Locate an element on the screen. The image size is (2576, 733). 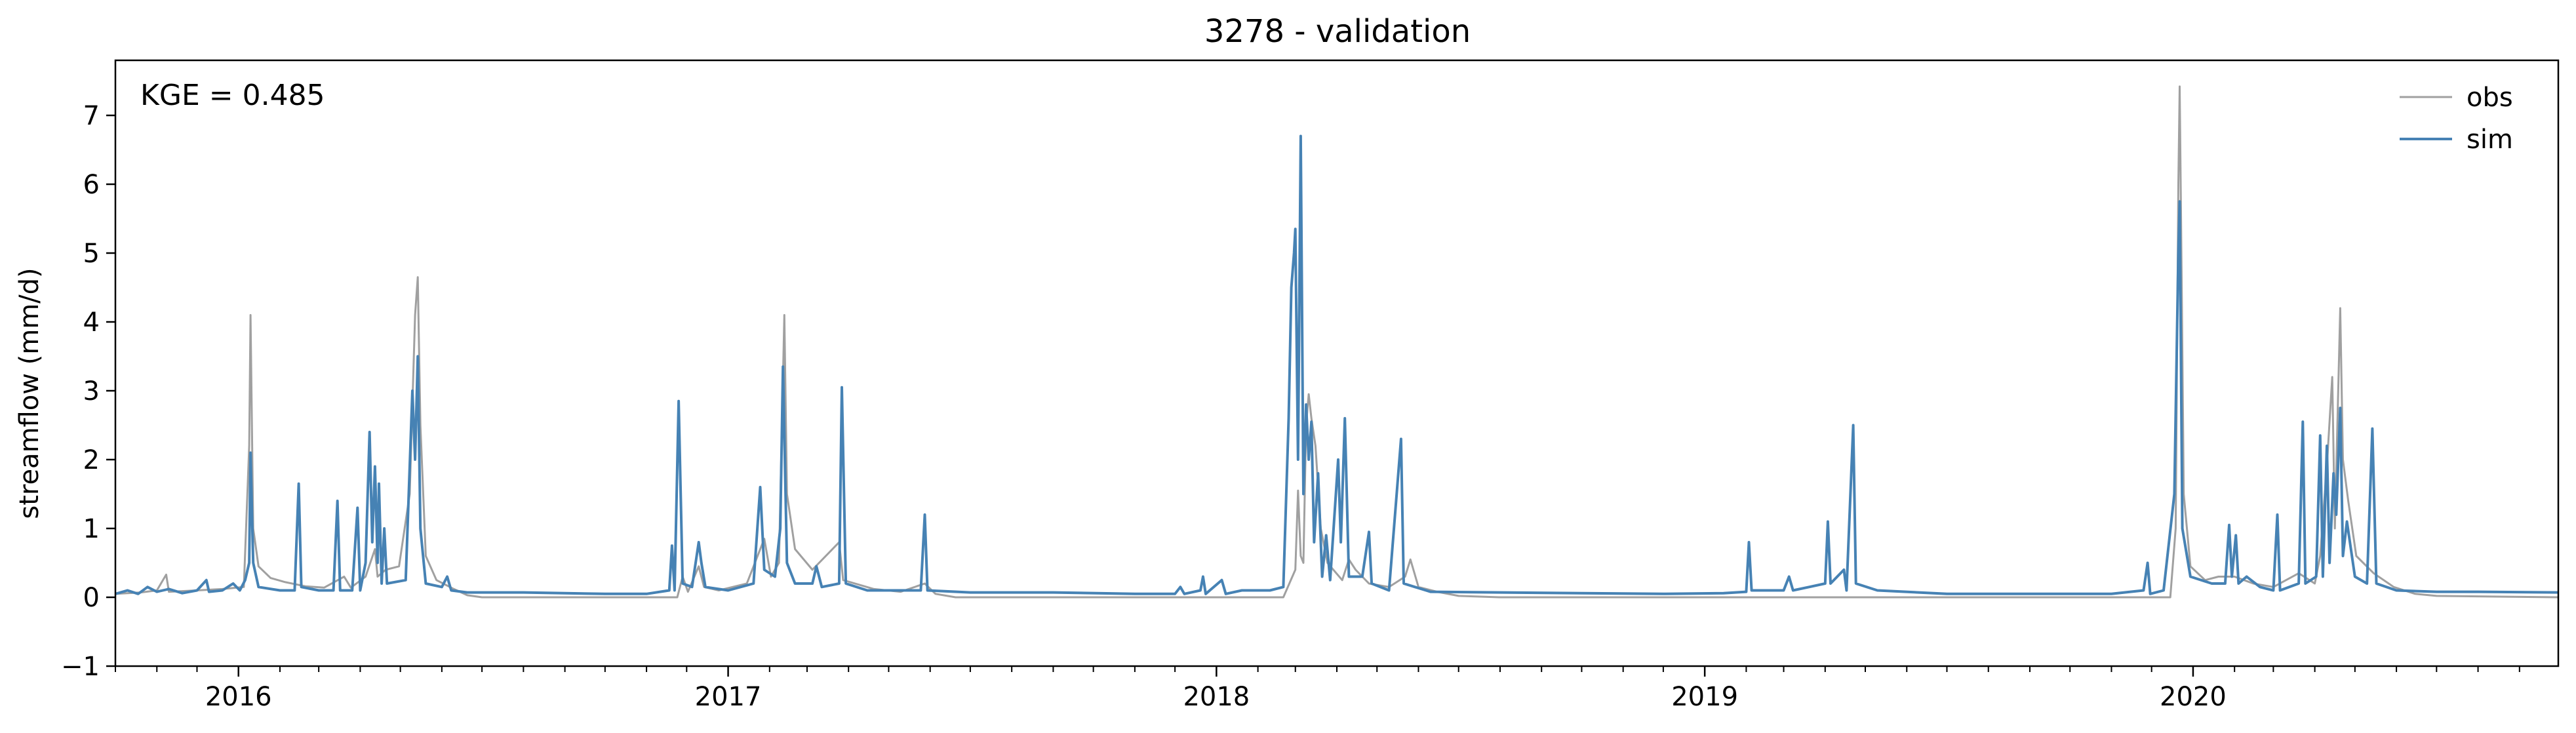
legend-label-sim: sim is located at coordinates (2490, 140).